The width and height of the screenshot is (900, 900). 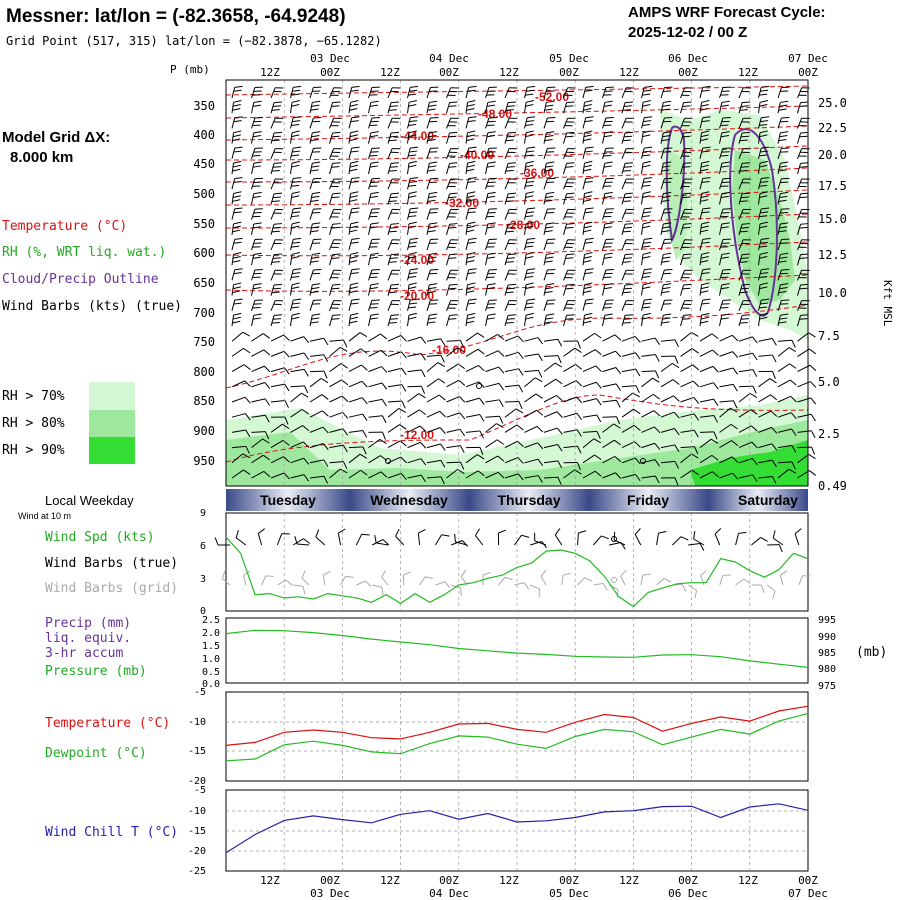 What do you see at coordinates (204, 431) in the screenshot?
I see `pressure-tick: 900` at bounding box center [204, 431].